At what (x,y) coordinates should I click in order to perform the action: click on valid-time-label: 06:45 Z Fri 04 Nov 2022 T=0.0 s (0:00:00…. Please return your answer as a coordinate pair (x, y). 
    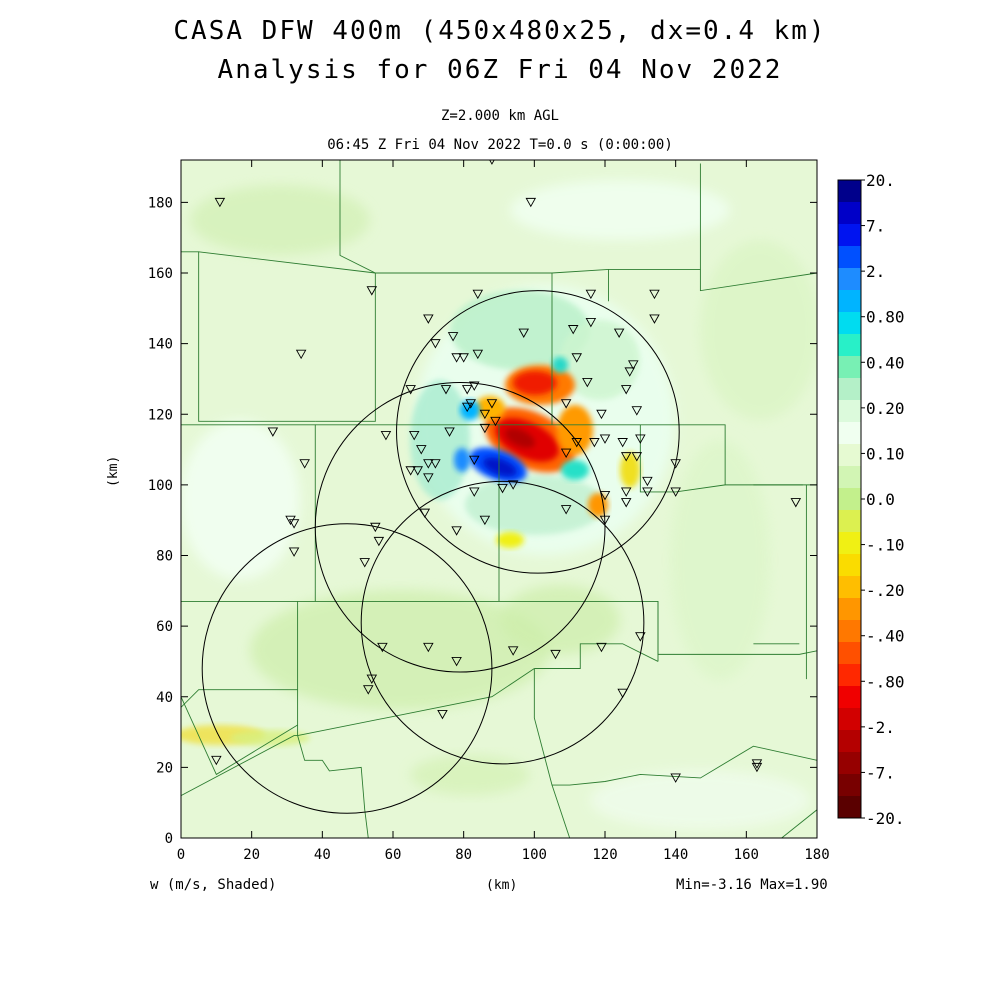
    Looking at the image, I should click on (500, 145).